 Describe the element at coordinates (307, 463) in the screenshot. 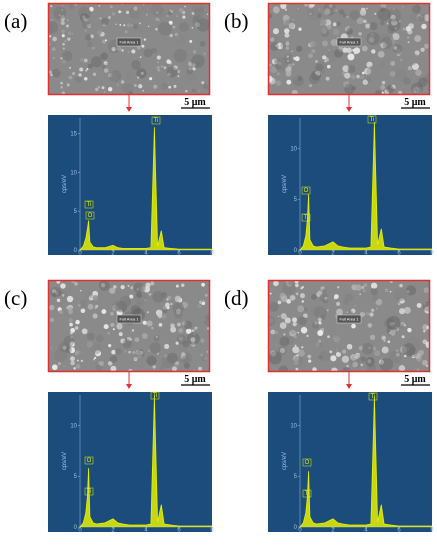

I see `annotation: O` at that location.